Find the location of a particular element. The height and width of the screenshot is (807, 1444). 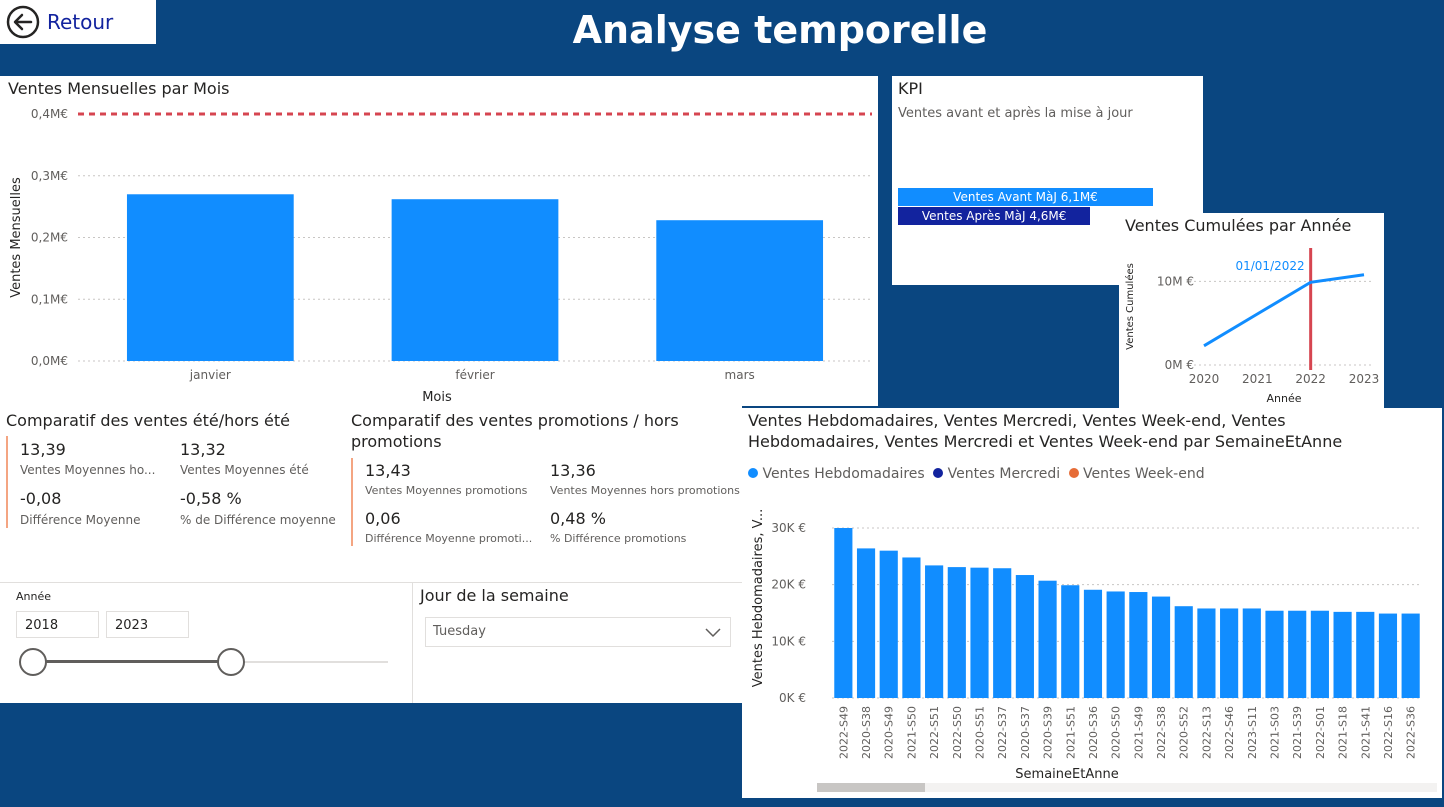

horizontal-scrollbar is located at coordinates (1127, 787).